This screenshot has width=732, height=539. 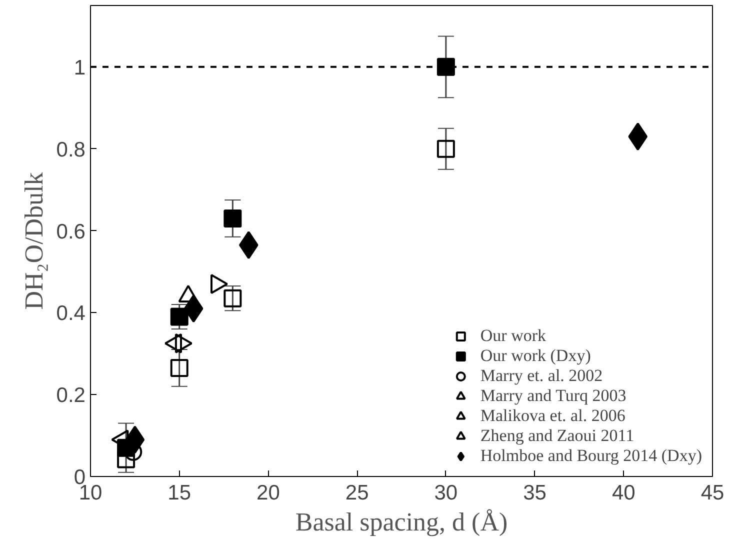 What do you see at coordinates (446, 493) in the screenshot?
I see `x-tick-label: 30` at bounding box center [446, 493].